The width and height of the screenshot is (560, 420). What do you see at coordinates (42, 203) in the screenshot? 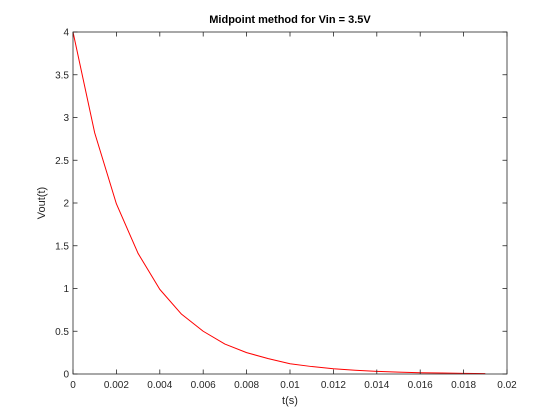
I see `y-axis-label: Vout(t)` at bounding box center [42, 203].